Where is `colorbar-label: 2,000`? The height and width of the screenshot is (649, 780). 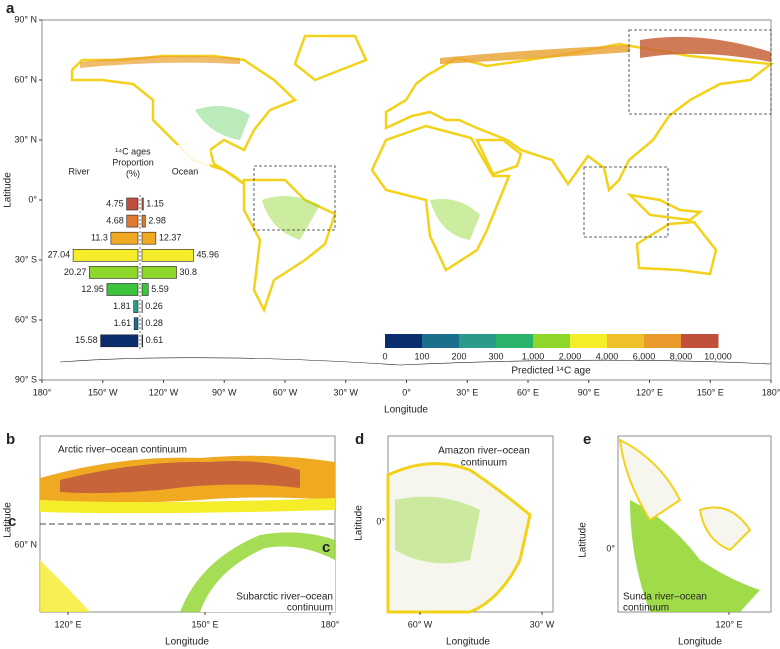
colorbar-label: 2,000 is located at coordinates (570, 356).